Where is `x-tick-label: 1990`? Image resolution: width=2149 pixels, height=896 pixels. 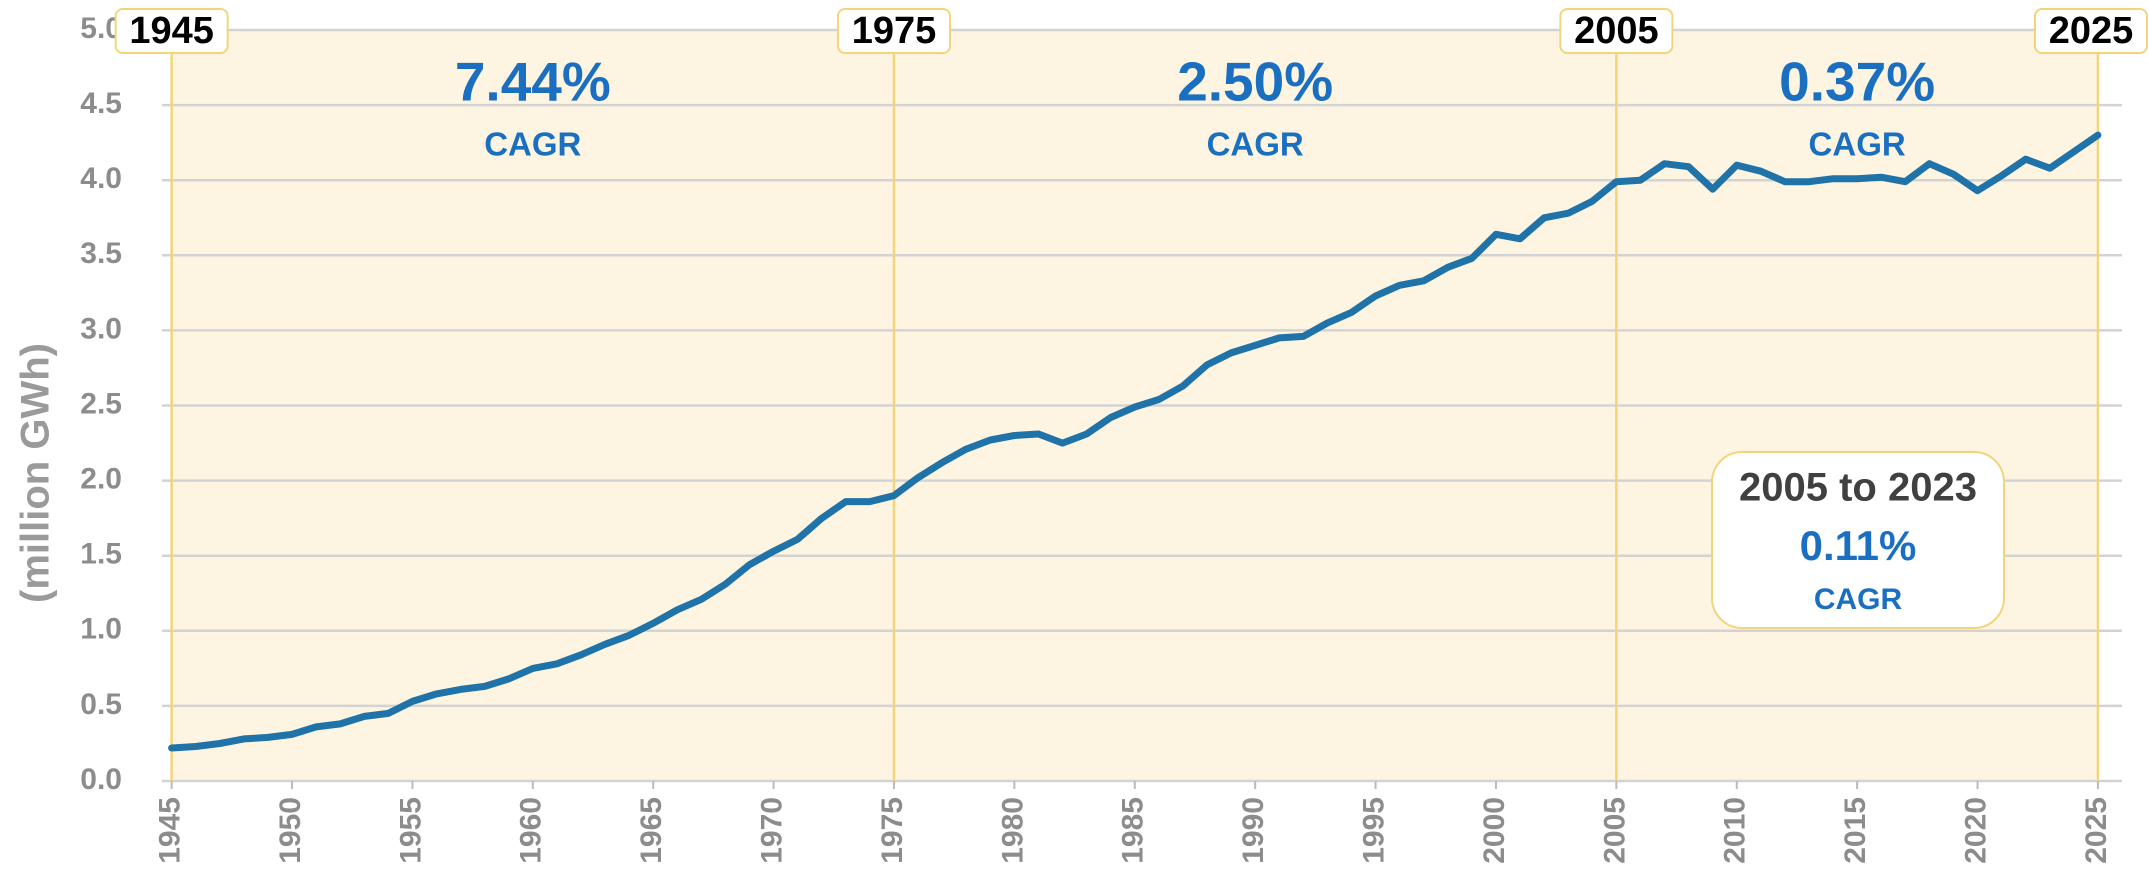
x-tick-label: 1990 is located at coordinates (1253, 830).